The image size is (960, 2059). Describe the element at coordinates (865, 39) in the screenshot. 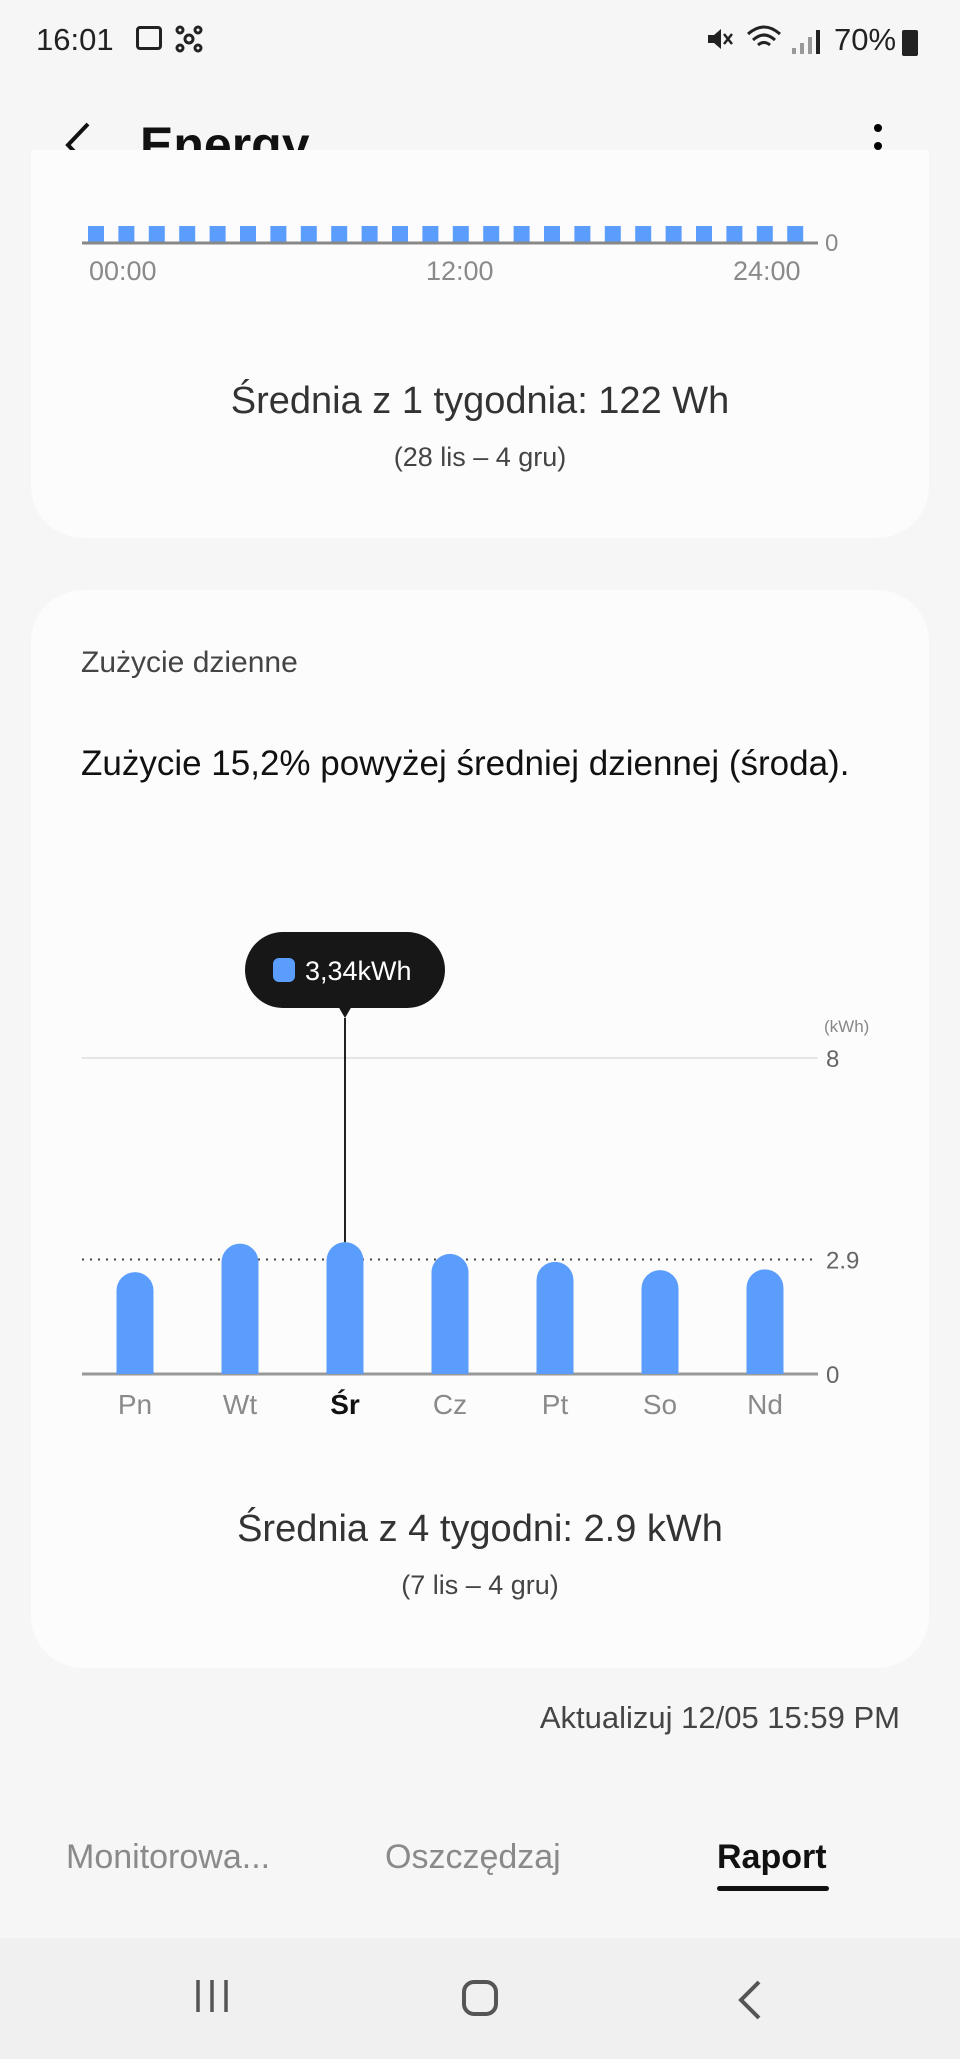

I see `battery-level: 70%` at that location.